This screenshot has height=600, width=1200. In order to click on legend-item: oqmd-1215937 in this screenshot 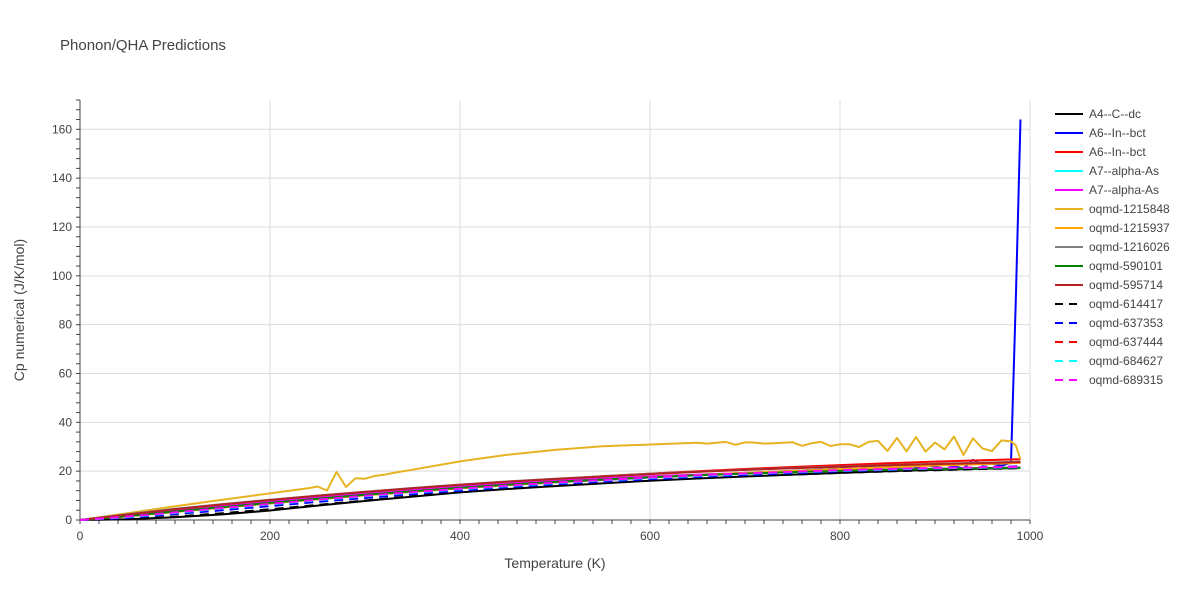, I will do `click(1112, 228)`.